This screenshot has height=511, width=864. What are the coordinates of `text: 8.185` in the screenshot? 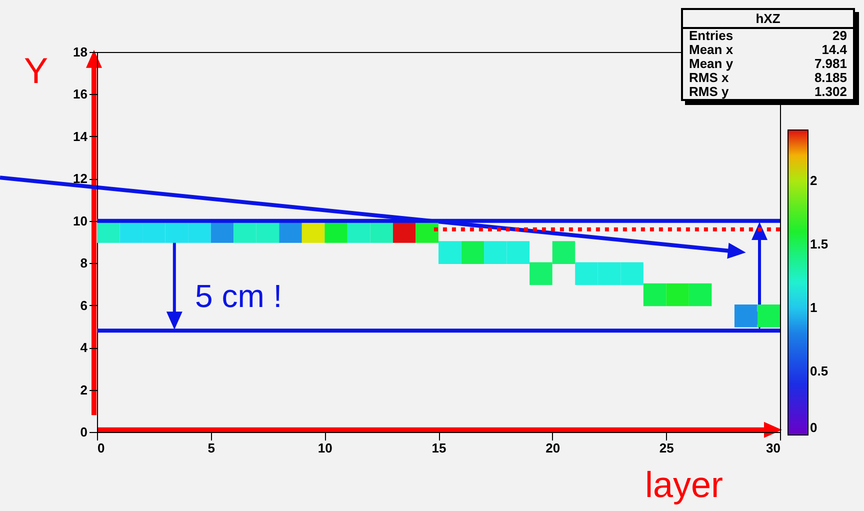 It's located at (830, 77).